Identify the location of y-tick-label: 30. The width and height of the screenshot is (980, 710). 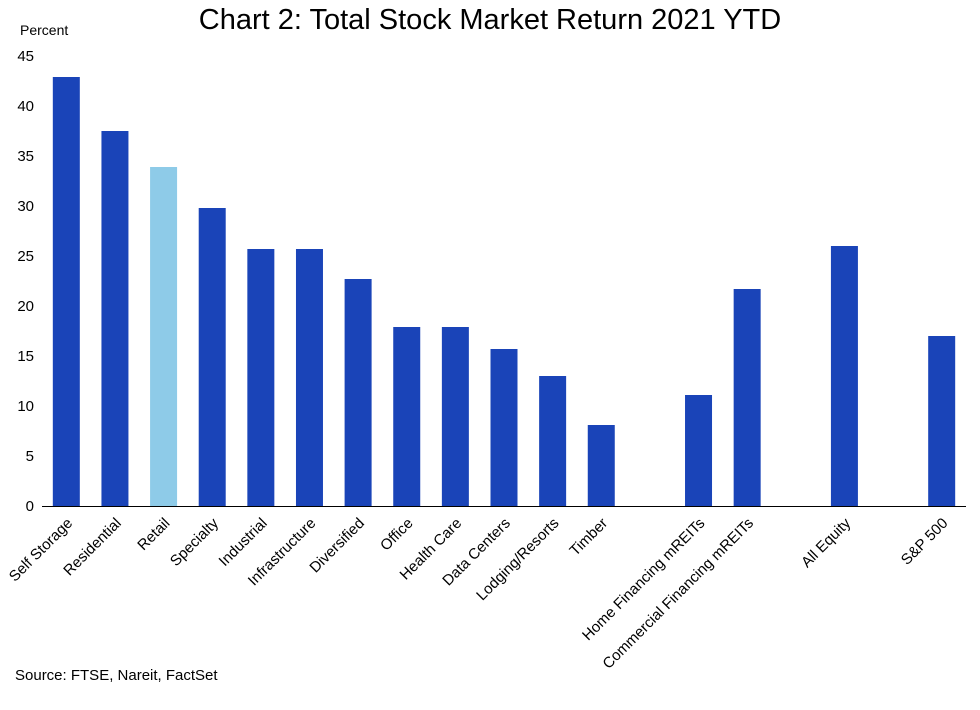
(25, 206).